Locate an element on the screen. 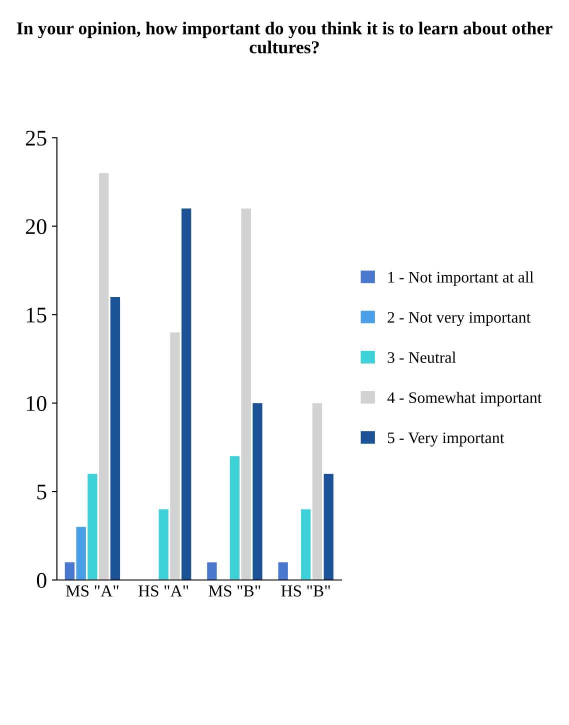 The width and height of the screenshot is (569, 725). y-tick-label: 25 is located at coordinates (36, 138).